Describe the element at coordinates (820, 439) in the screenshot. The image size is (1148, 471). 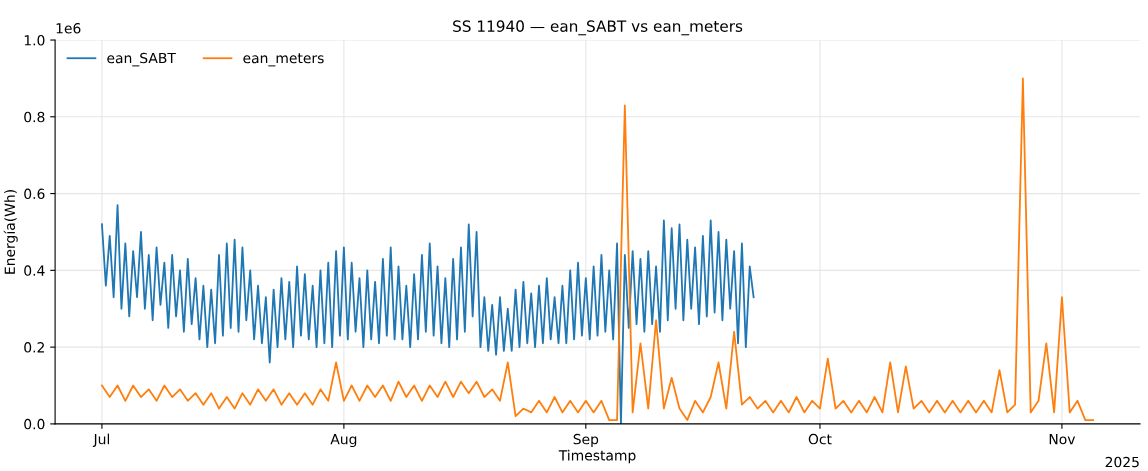
I see `x-tick-label: Oct` at that location.